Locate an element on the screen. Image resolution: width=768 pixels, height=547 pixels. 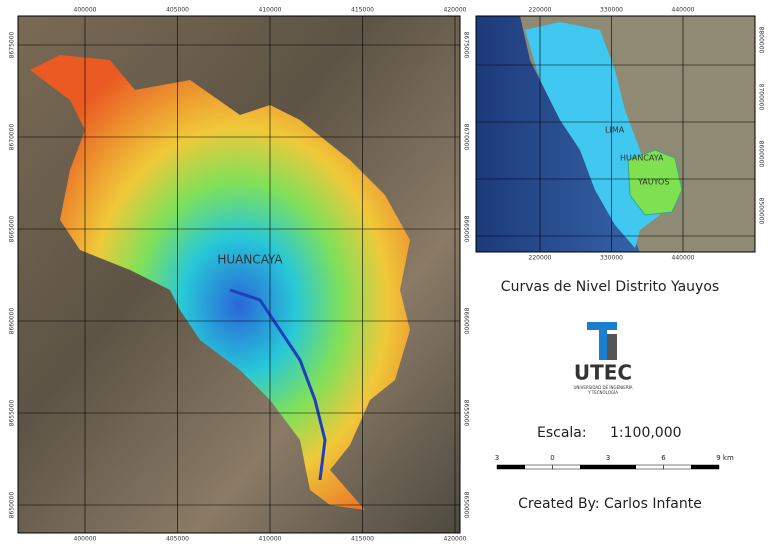
scale-value: 1:100,000 is located at coordinates (646, 433).